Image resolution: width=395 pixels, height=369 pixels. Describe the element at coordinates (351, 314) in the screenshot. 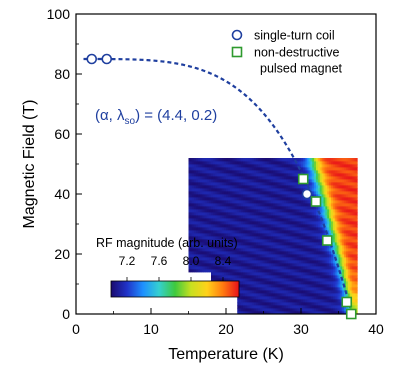

I see `data-point-pulsed-magnet` at that location.